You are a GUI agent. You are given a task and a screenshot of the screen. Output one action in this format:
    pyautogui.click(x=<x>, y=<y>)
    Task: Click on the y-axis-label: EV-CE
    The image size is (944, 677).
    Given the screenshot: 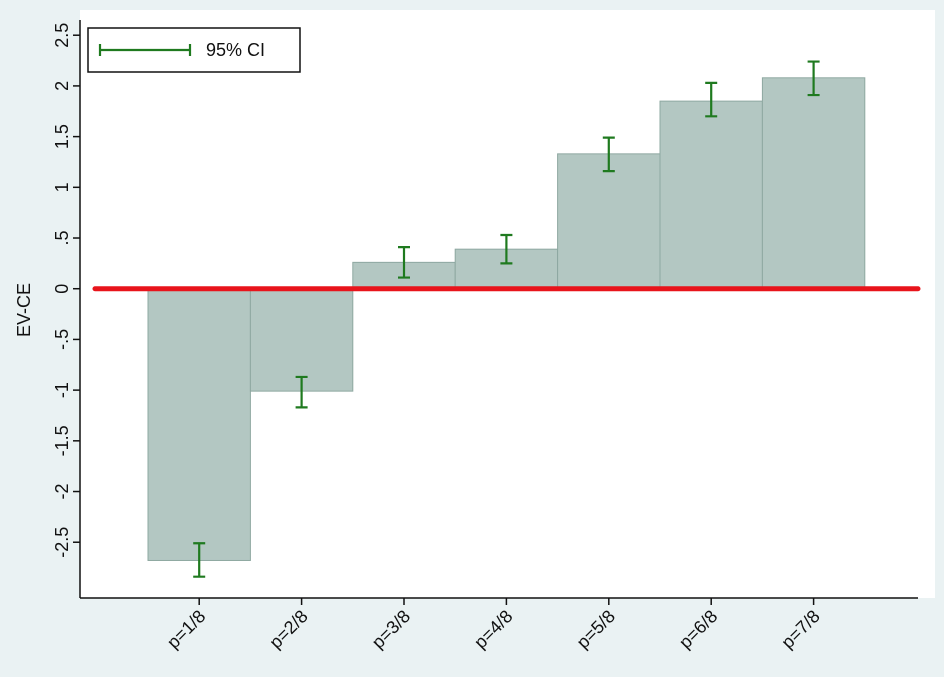 What is the action you would take?
    pyautogui.click(x=24, y=310)
    